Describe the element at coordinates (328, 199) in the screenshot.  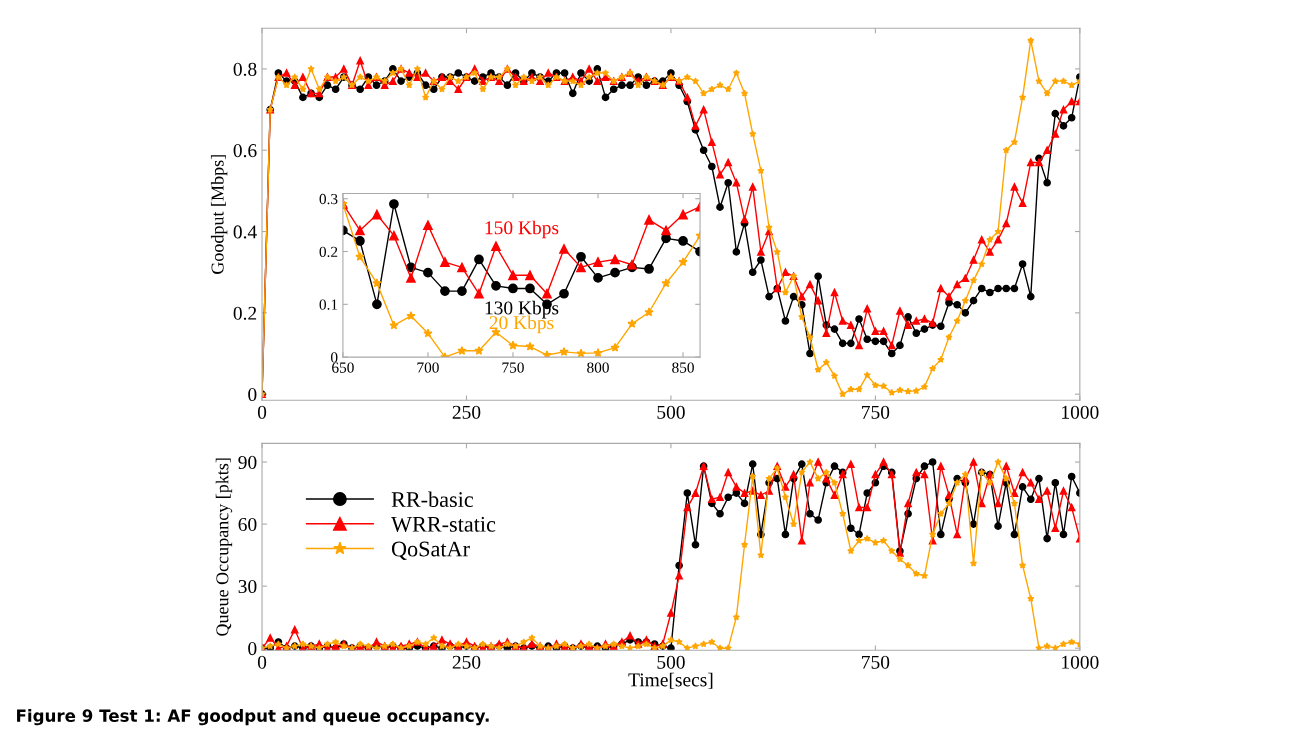
I see `y-tick-label: 0.3` at that location.